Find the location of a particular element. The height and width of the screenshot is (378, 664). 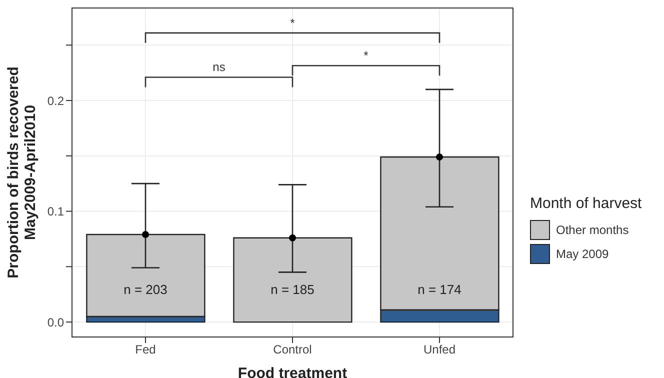

x-tick-label: Control is located at coordinates (292, 349).